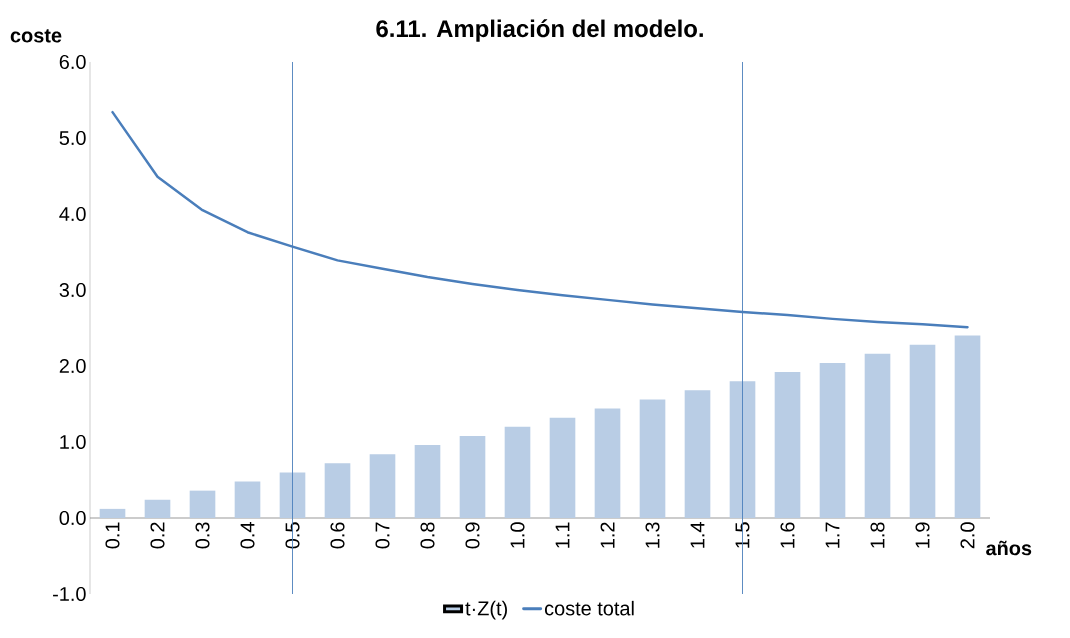 The height and width of the screenshot is (638, 1070). Describe the element at coordinates (607, 535) in the screenshot. I see `x-tick-label: 1.2` at that location.